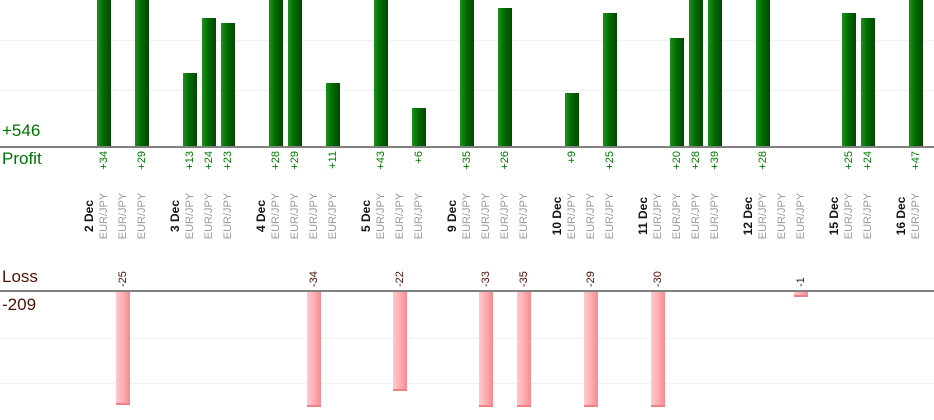 Image resolution: width=934 pixels, height=420 pixels. I want to click on loss-bar-value: -33, so click(486, 279).